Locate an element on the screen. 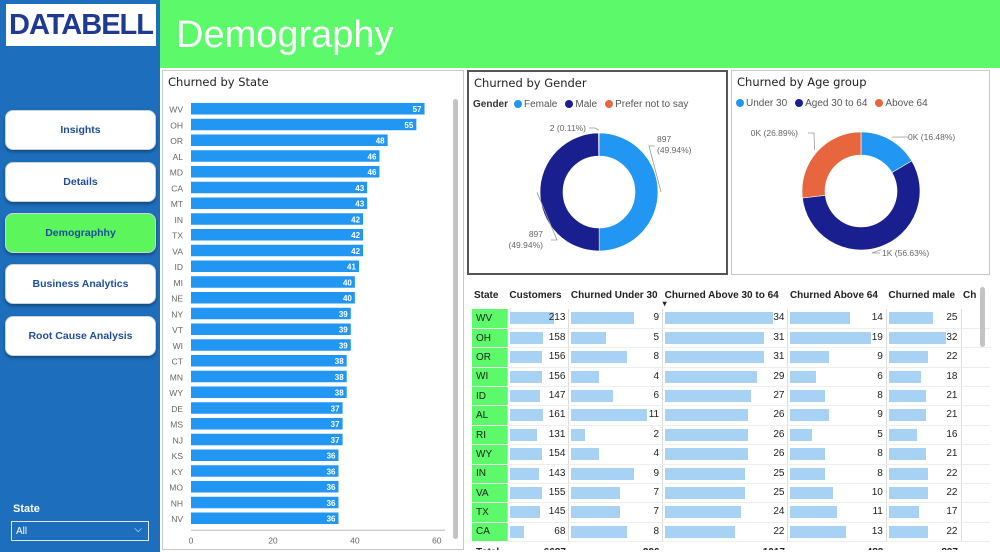 Image resolution: width=1000 pixels, height=552 pixels. table-row: WI 156 4 29 6 18 is located at coordinates (731, 377).